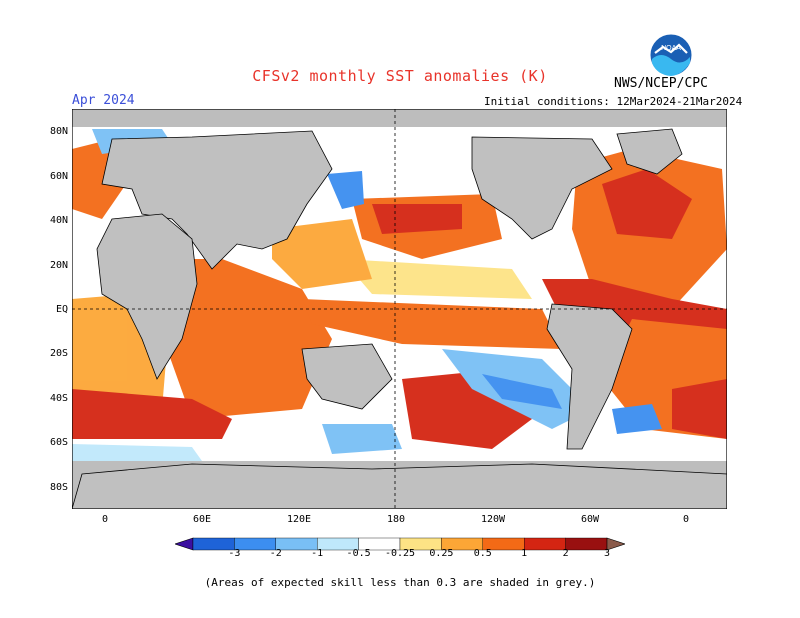 The height and width of the screenshot is (618, 800). What do you see at coordinates (590, 519) in the screenshot?
I see `lon-label: 60W` at bounding box center [590, 519].